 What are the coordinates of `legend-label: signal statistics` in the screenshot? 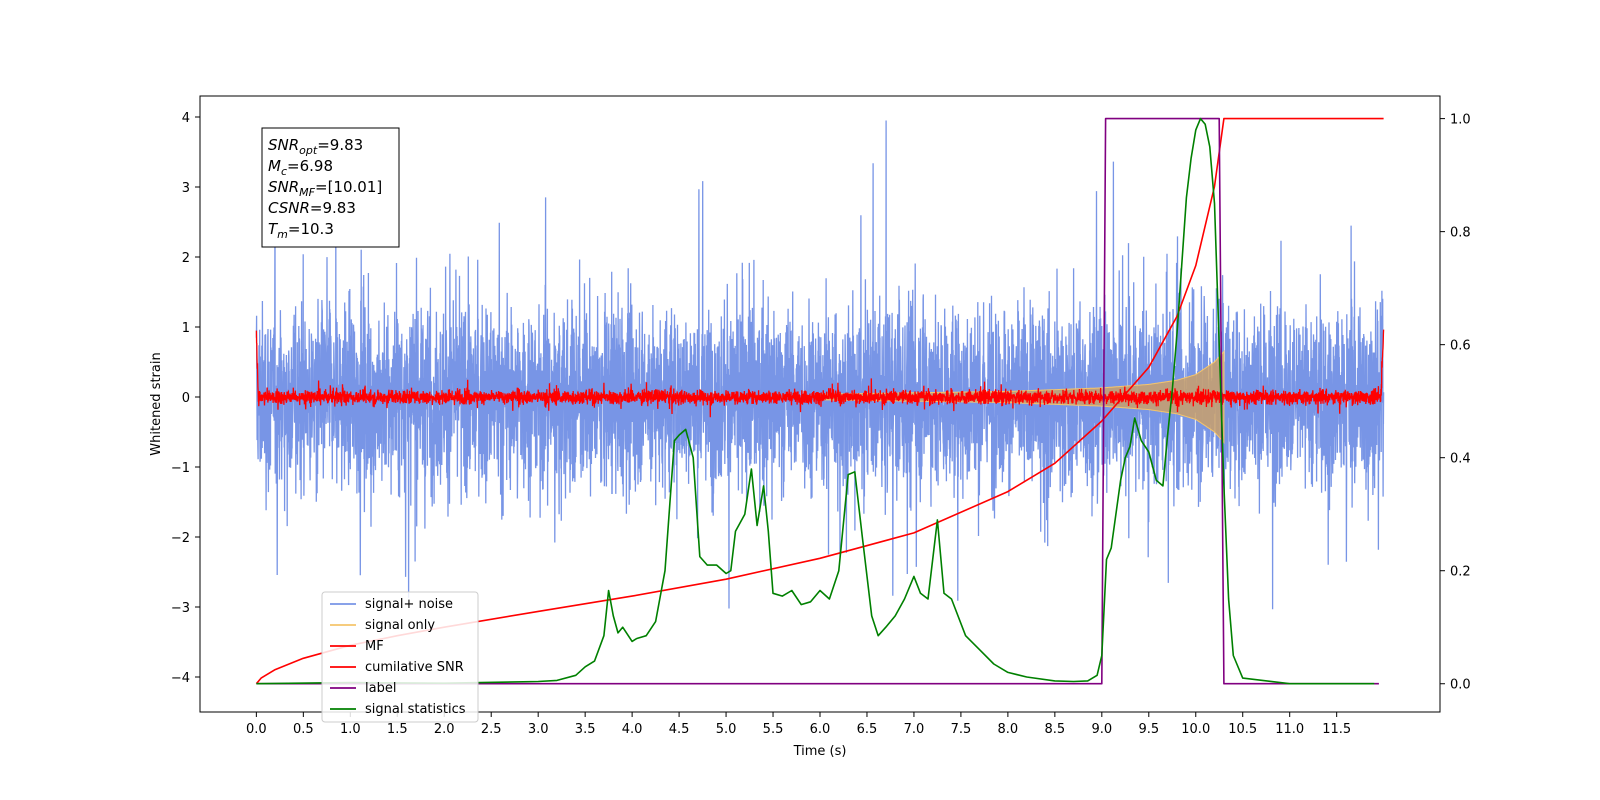 It's located at (415, 709).